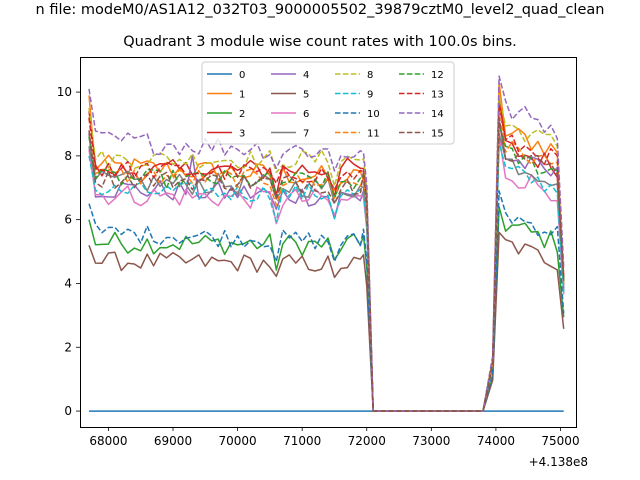  Describe the element at coordinates (437, 134) in the screenshot. I see `legend-label-15: 15` at that location.